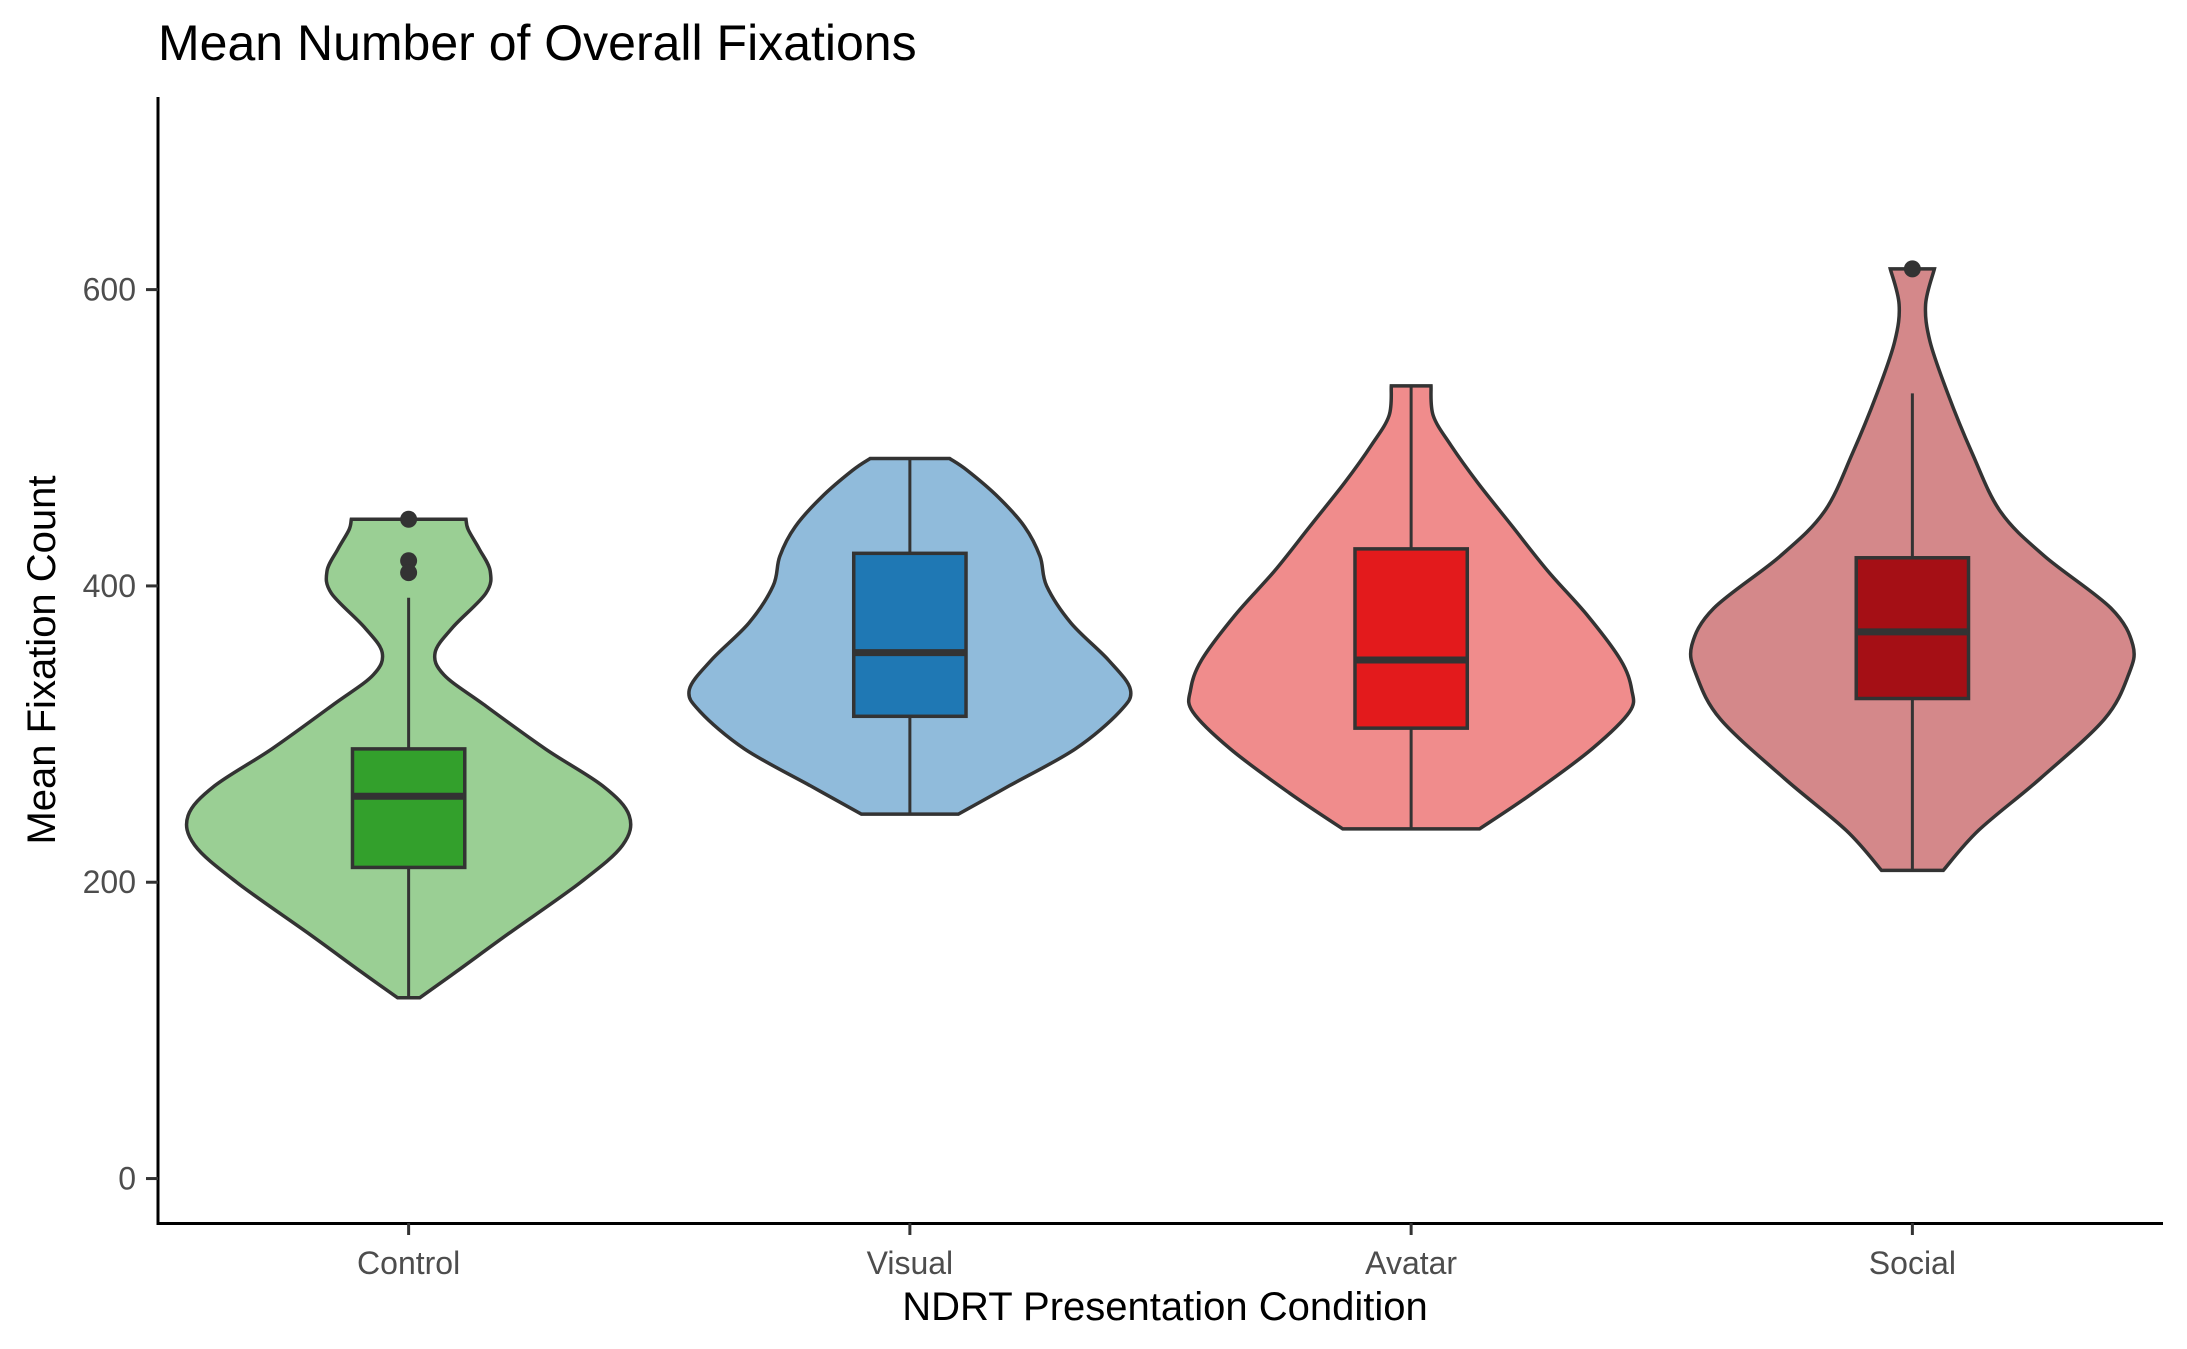 This screenshot has height=1349, width=2187. What do you see at coordinates (127, 1179) in the screenshot?
I see `y-tick-label: 0` at bounding box center [127, 1179].